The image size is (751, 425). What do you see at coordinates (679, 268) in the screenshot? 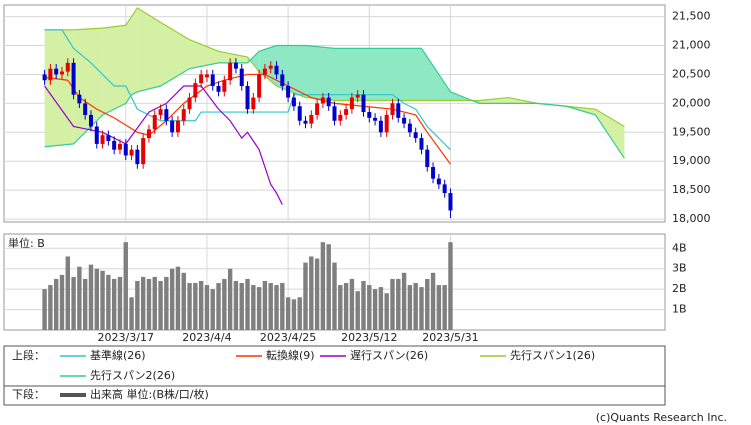
I see `y-tick-label: 3B` at bounding box center [679, 268].